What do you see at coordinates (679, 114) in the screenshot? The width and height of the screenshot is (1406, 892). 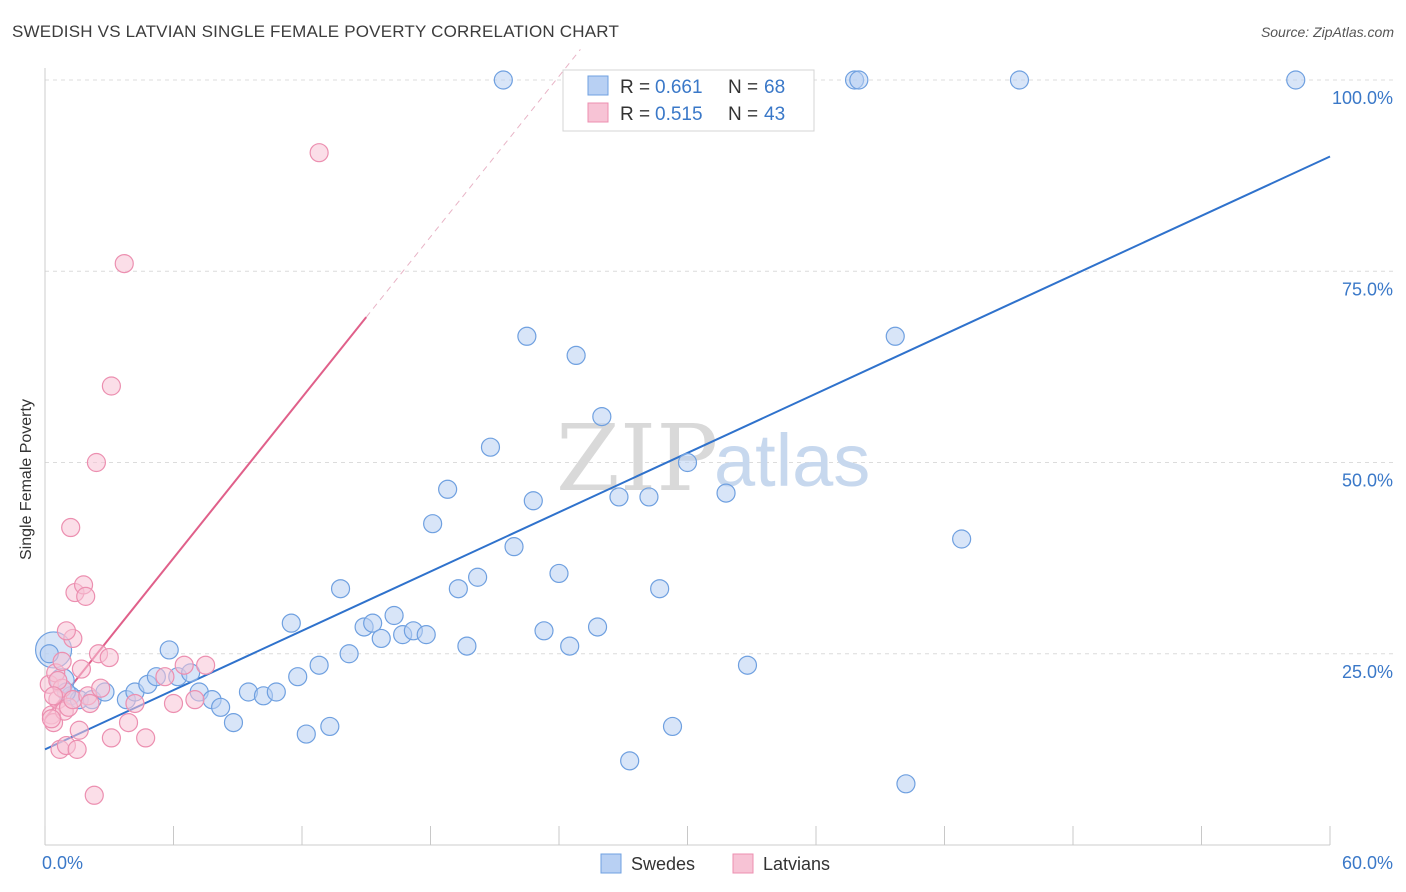 I see `stats-r-value: 0.515` at bounding box center [679, 114].